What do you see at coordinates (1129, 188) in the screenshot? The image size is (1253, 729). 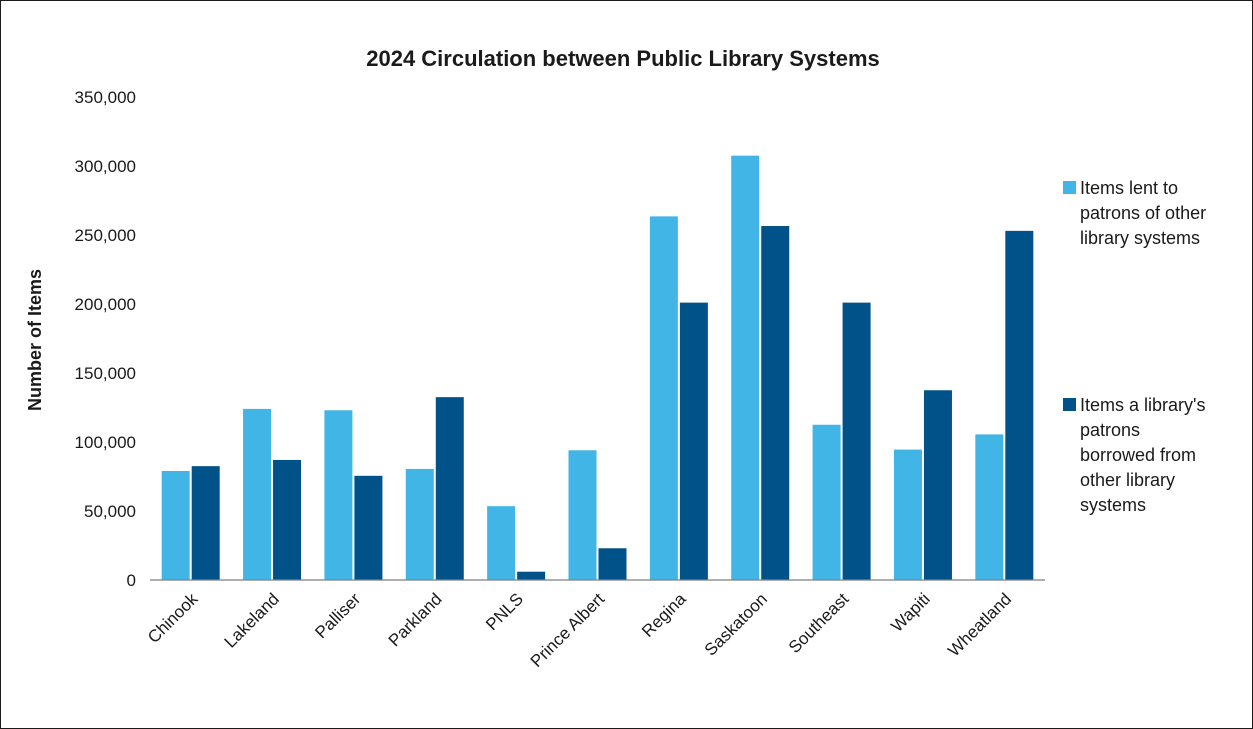 I see `legend-label-line: Items lent to` at bounding box center [1129, 188].